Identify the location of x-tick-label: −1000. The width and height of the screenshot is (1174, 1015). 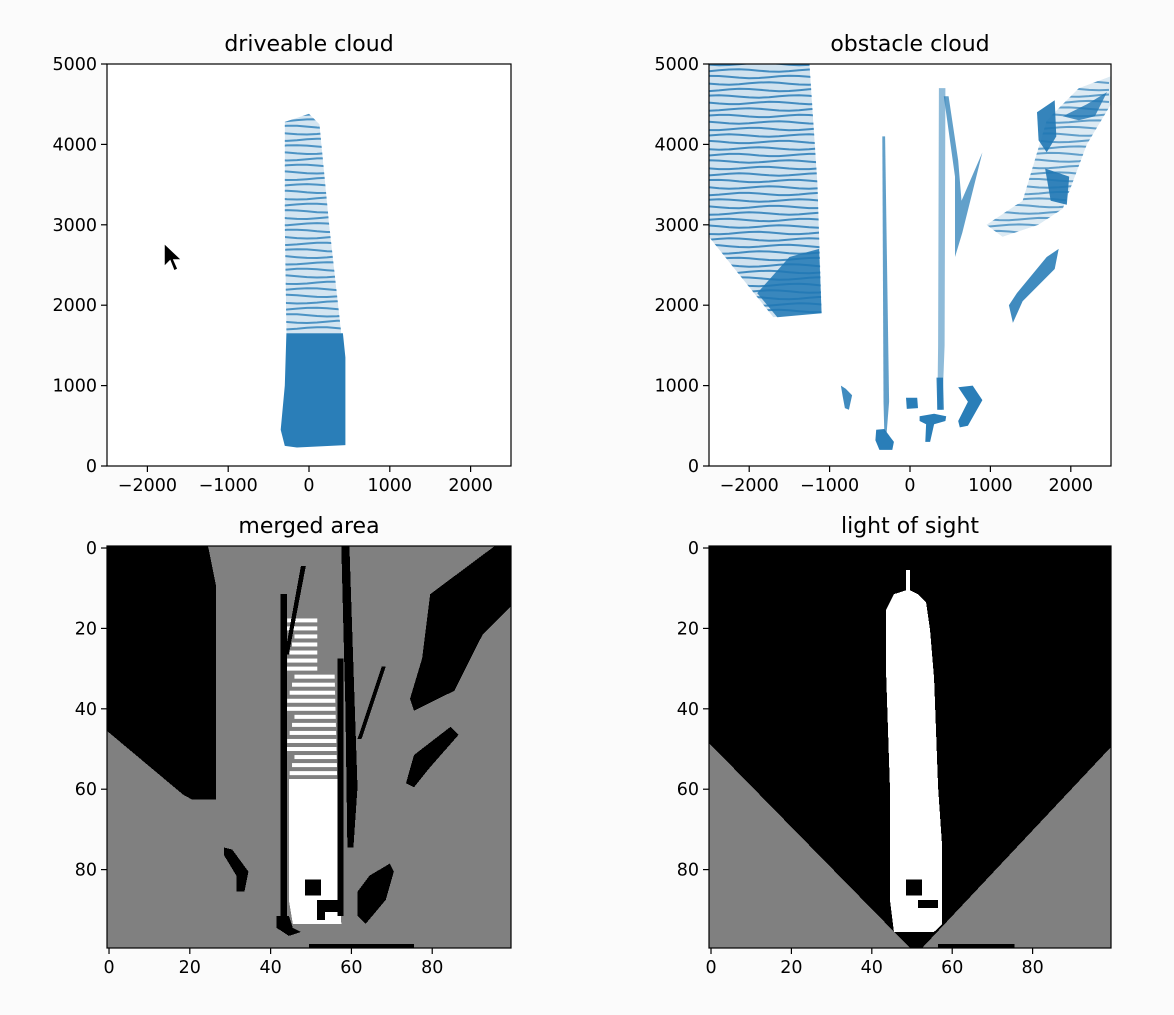
(829, 486).